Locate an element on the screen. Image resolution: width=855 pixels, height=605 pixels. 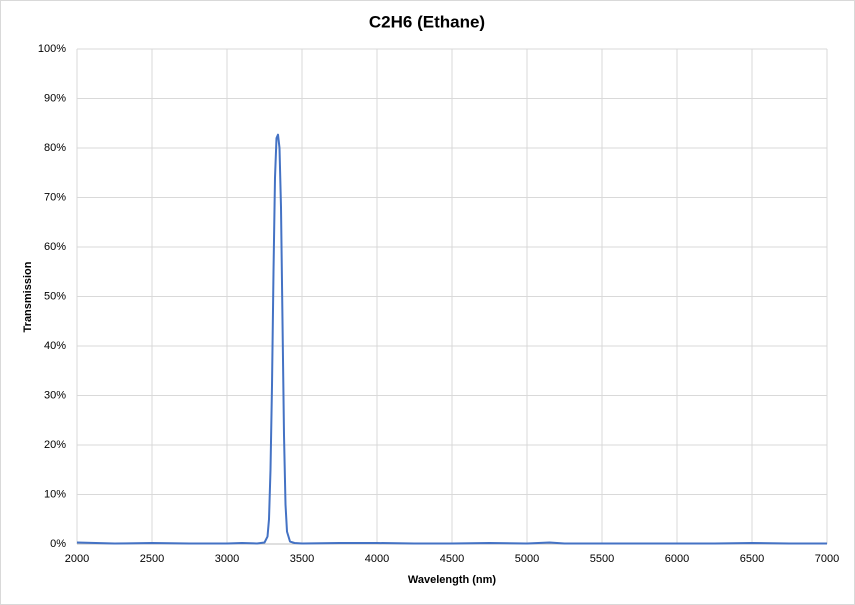
y-tick-label: 100% is located at coordinates (52, 49).